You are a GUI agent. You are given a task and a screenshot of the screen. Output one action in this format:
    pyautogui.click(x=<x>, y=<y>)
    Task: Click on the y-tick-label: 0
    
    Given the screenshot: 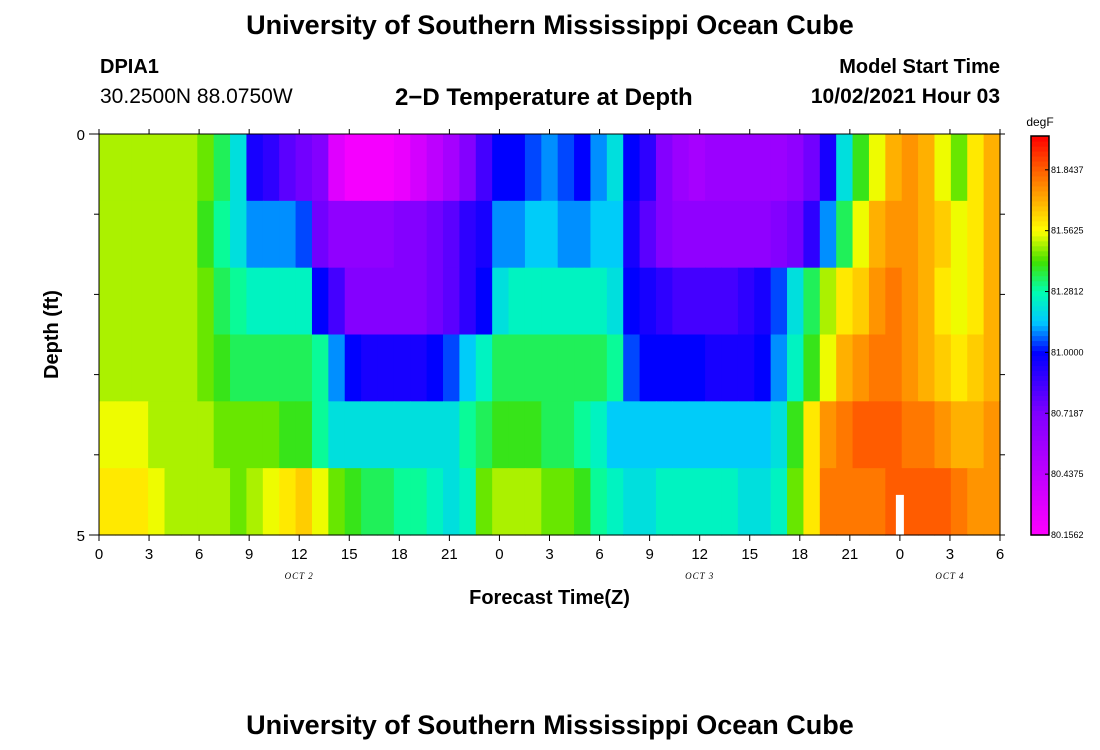 What is the action you would take?
    pyautogui.click(x=81, y=135)
    